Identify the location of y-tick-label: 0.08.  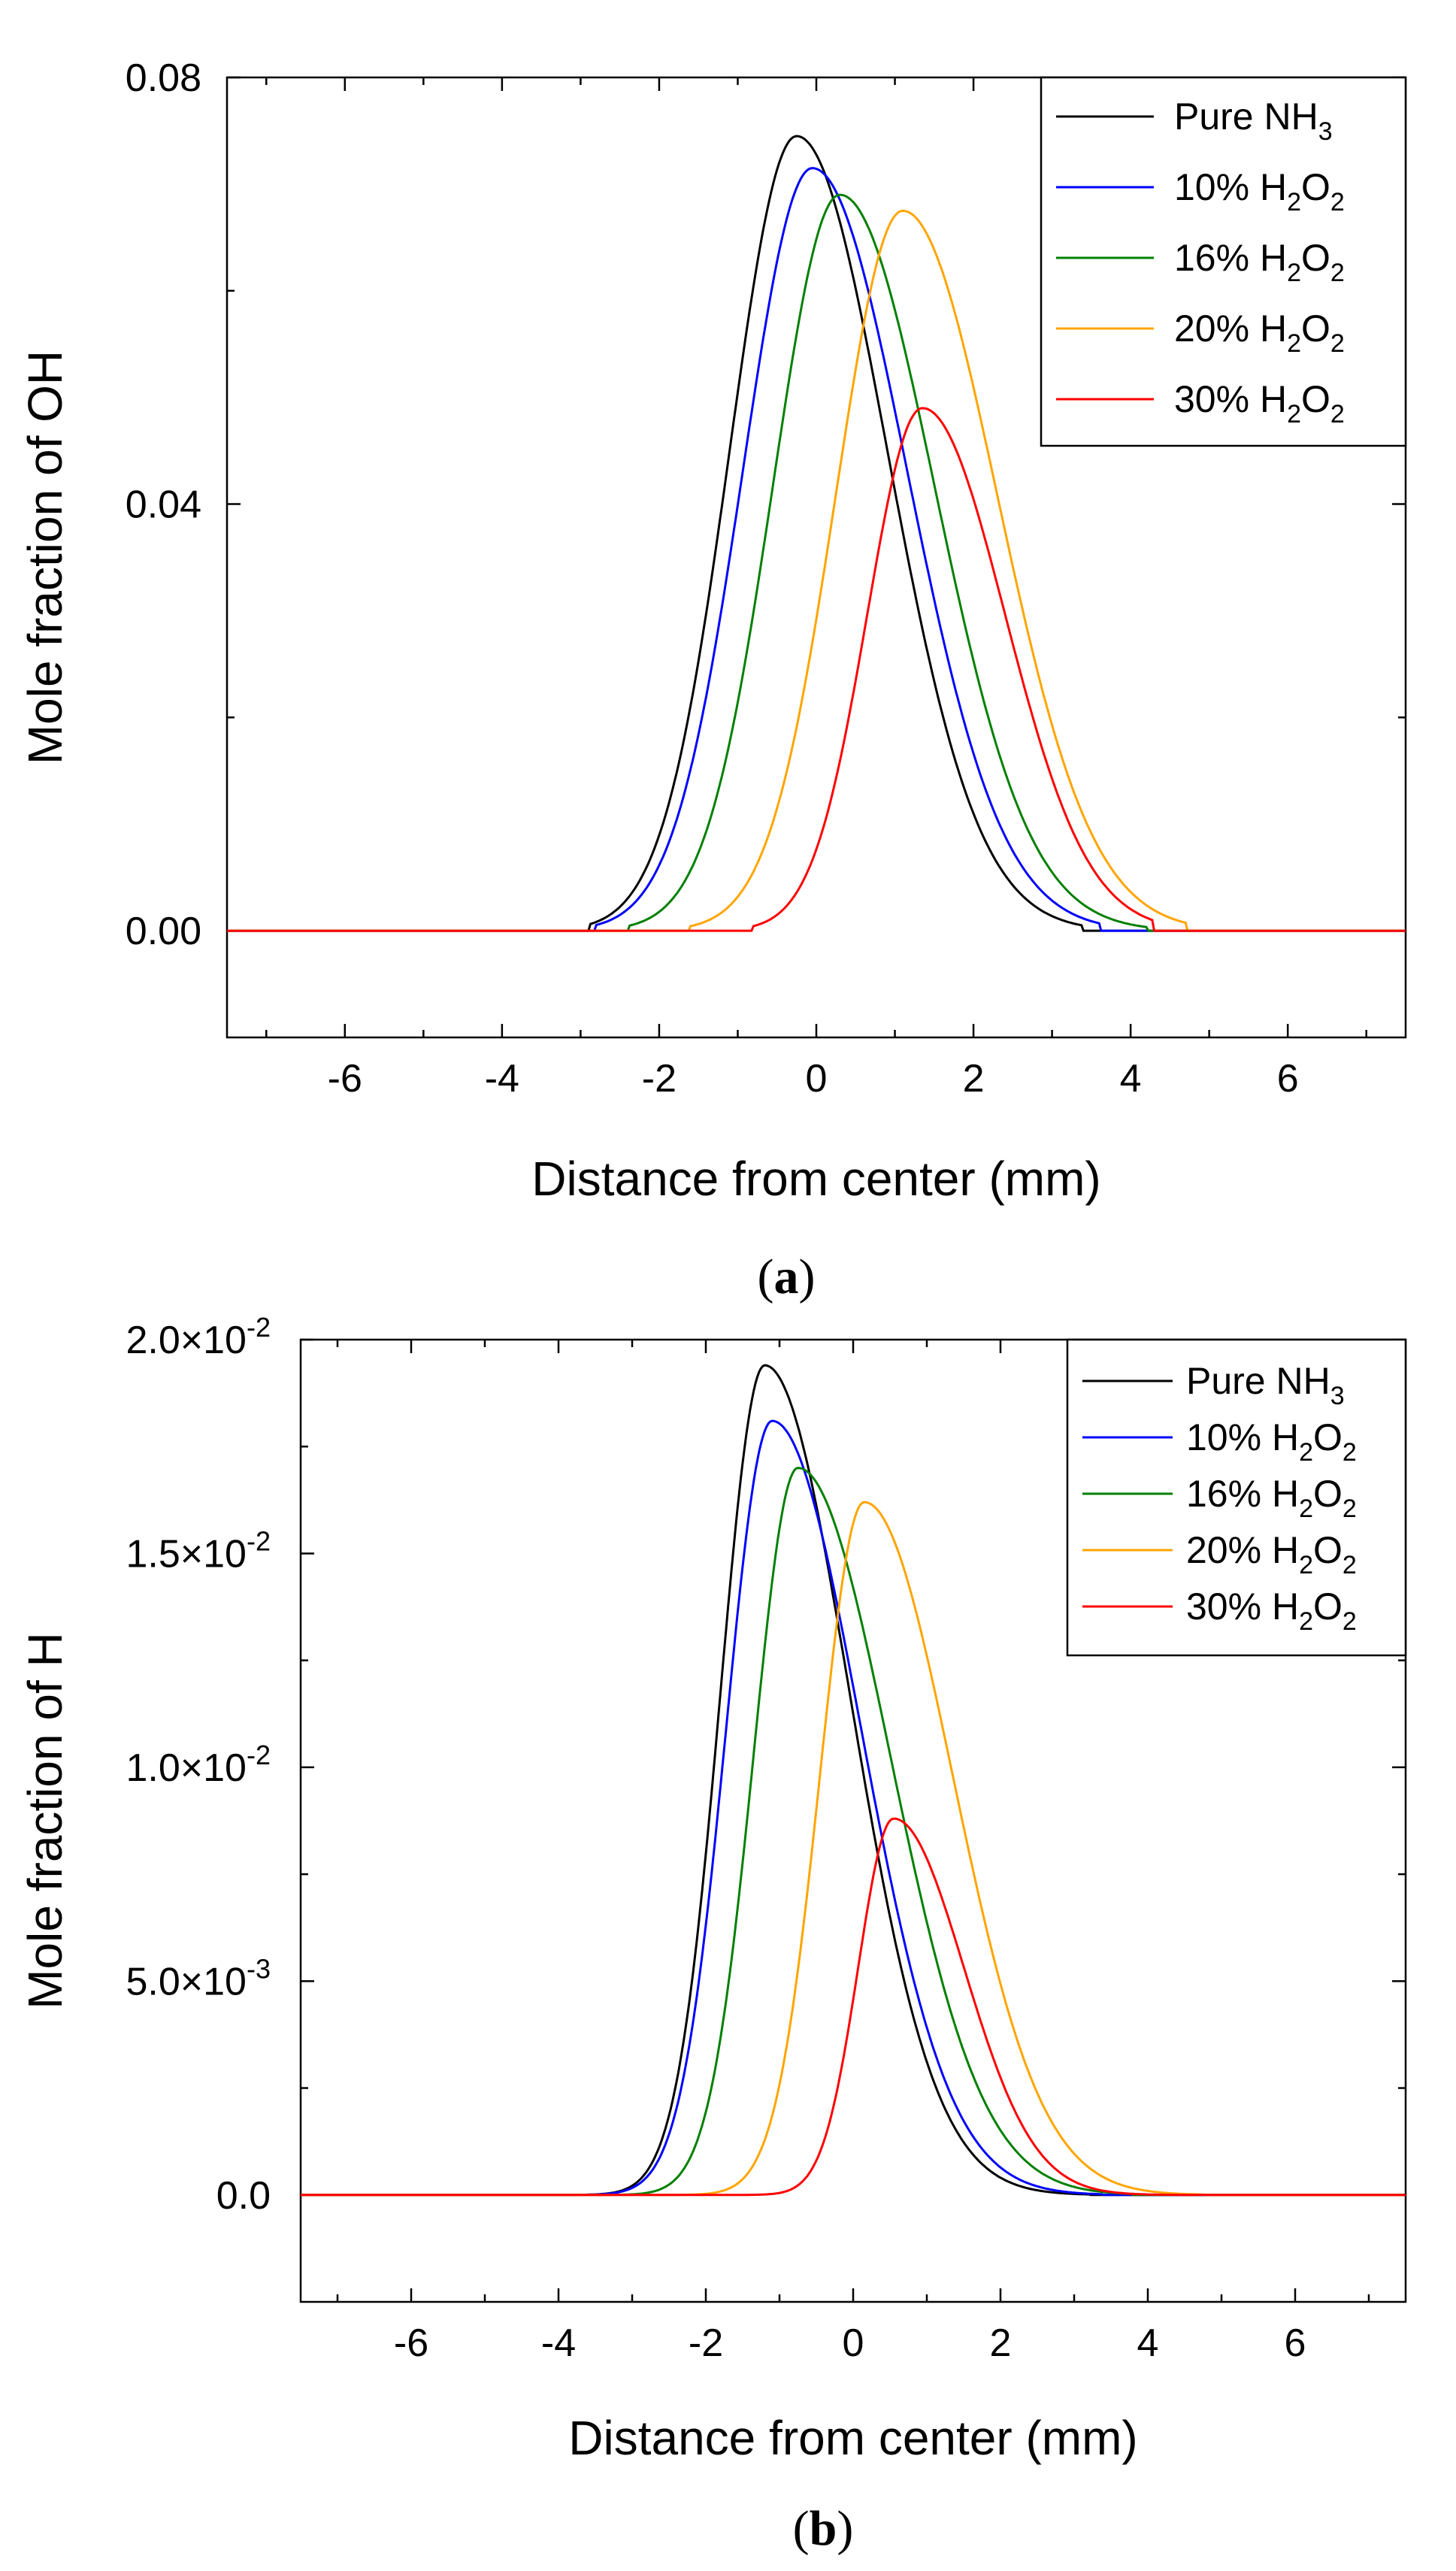
(163, 78).